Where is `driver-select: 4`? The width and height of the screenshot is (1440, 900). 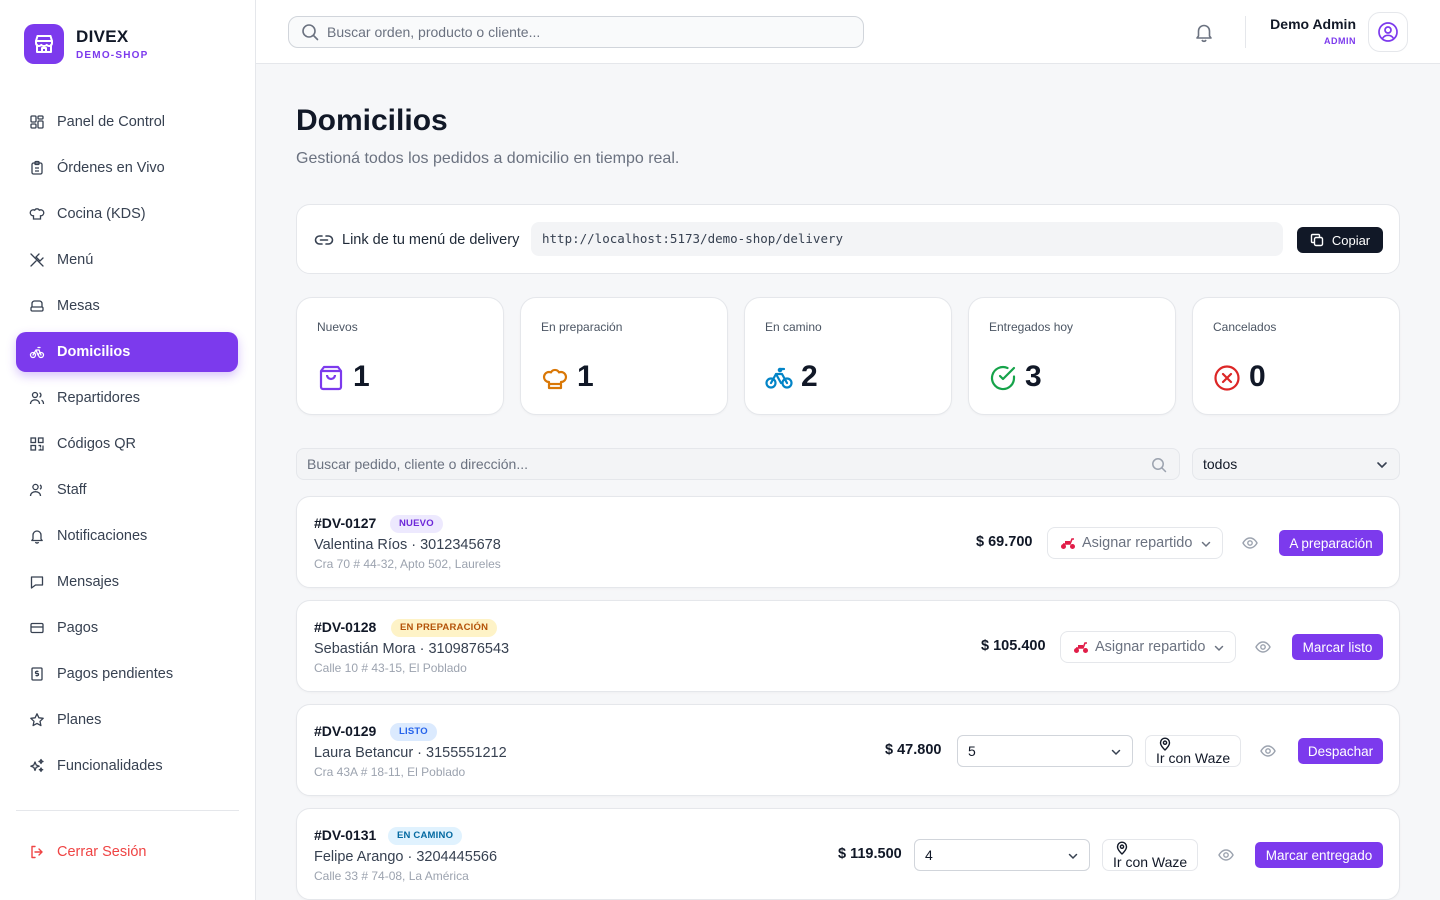
driver-select: 4 is located at coordinates (1002, 855).